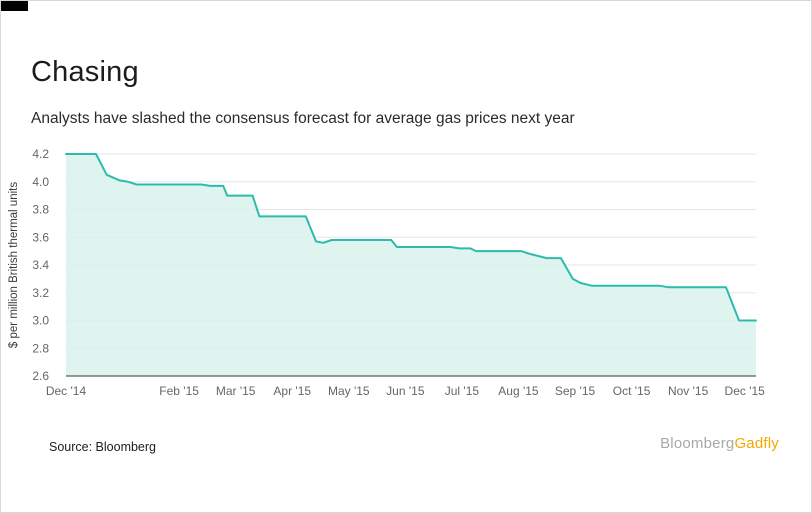  Describe the element at coordinates (85, 72) in the screenshot. I see `chart-title: Chasing` at that location.